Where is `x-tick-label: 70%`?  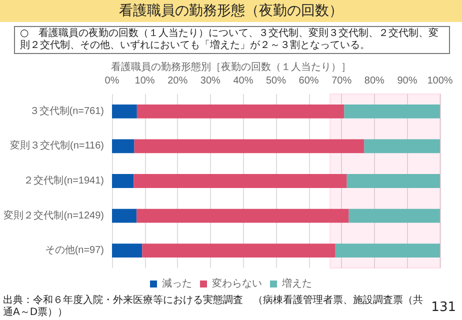 x-tick-label: 70% is located at coordinates (342, 81).